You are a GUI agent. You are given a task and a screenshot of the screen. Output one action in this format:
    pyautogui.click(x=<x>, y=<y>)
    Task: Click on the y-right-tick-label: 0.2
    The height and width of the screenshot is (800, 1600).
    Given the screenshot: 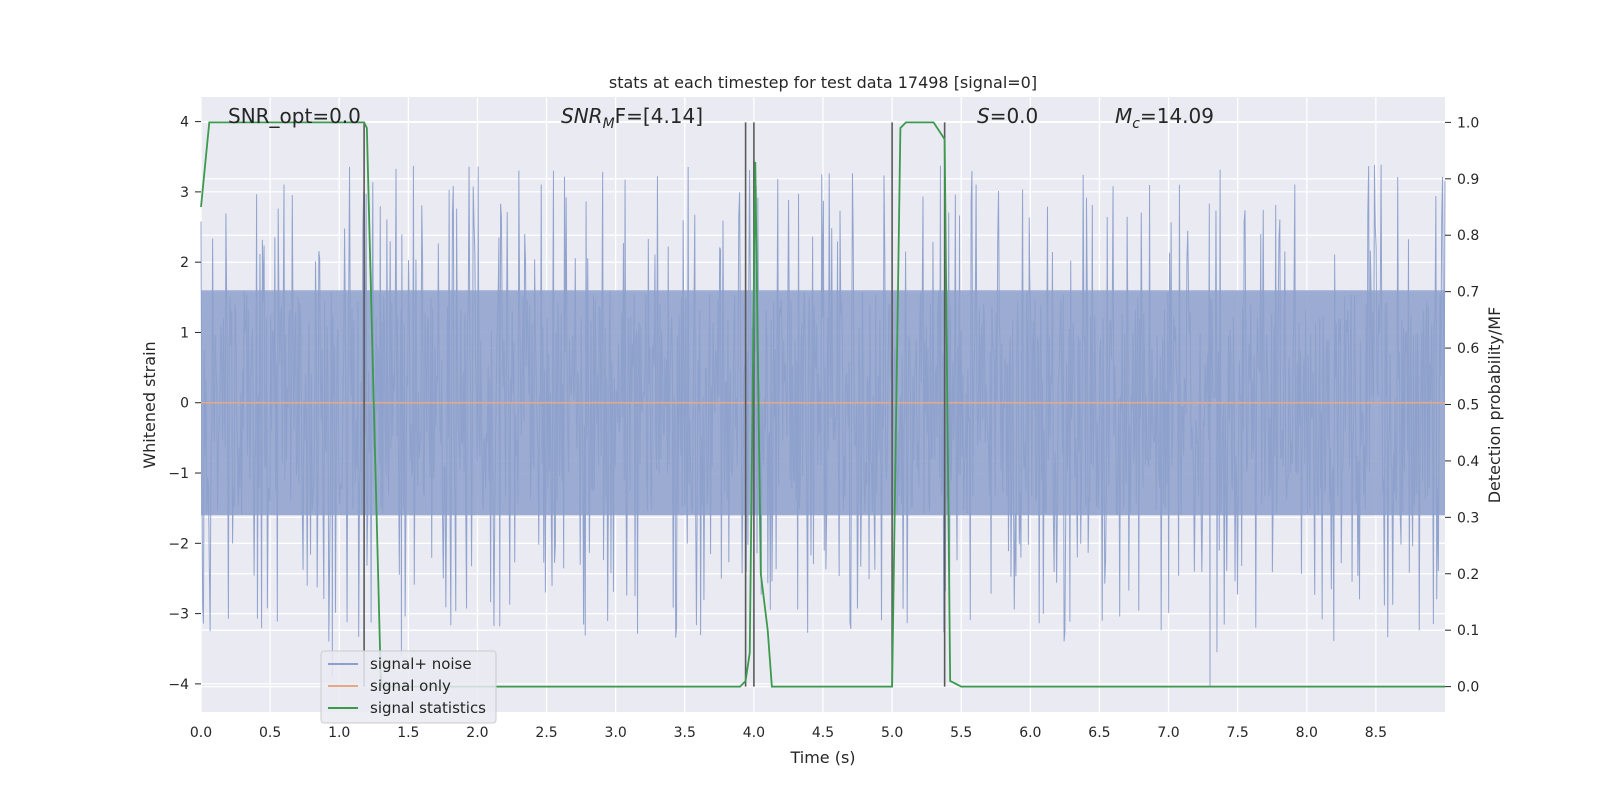 What is the action you would take?
    pyautogui.click(x=1468, y=575)
    